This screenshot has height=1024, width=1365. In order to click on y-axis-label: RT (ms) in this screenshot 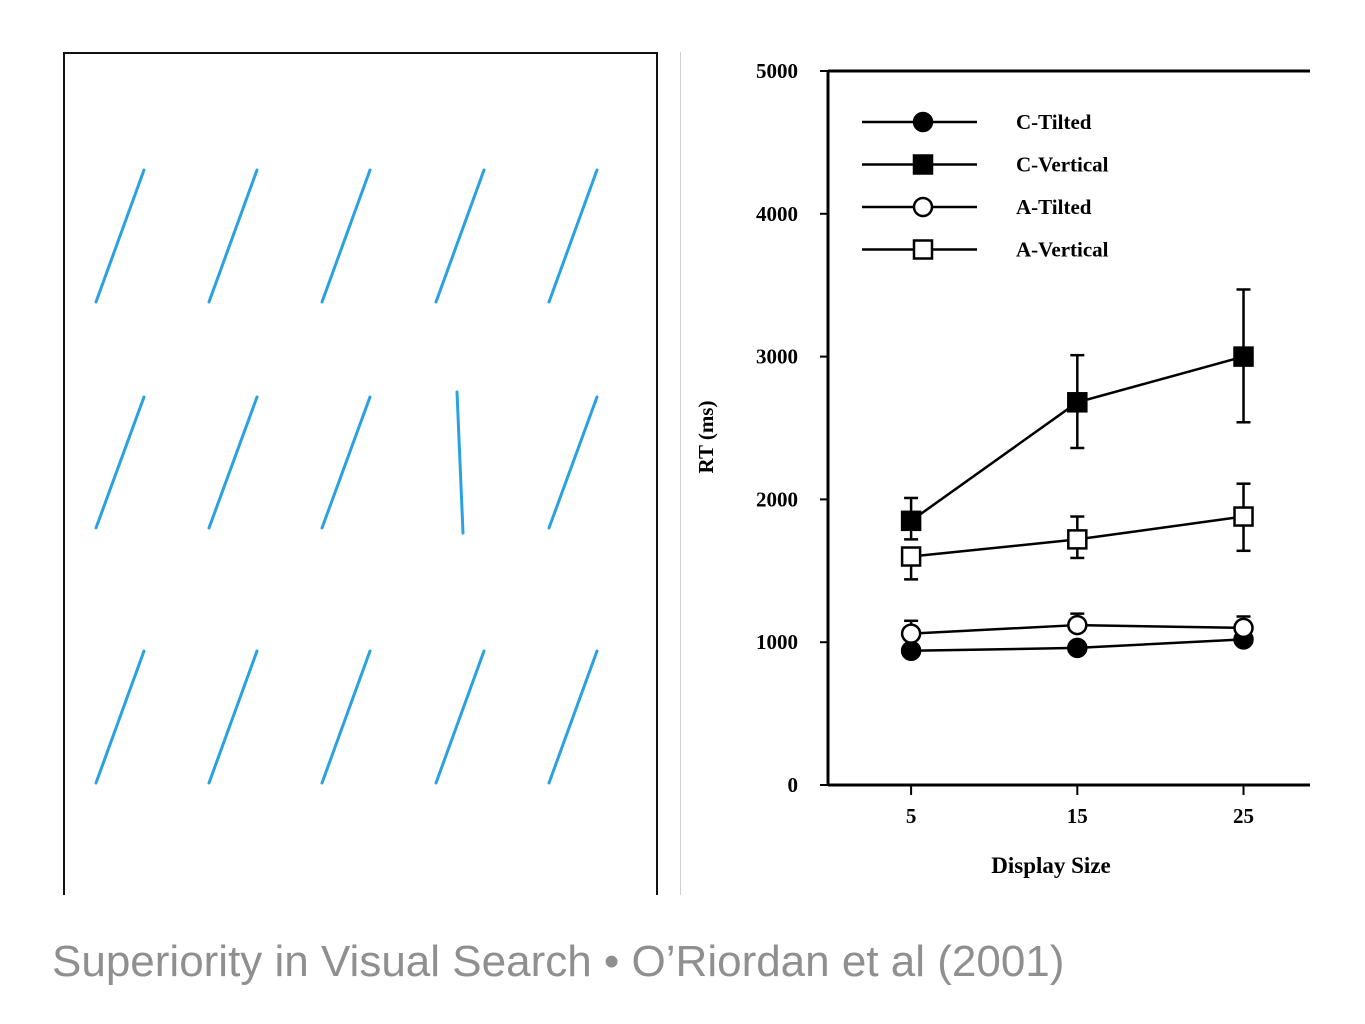, I will do `click(706, 437)`.